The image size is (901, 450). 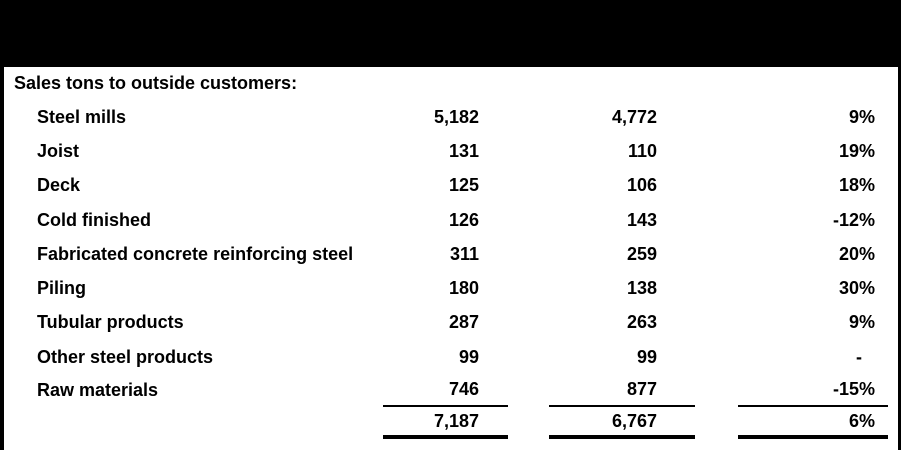 I want to click on percent-change: 18%, so click(x=856, y=185).